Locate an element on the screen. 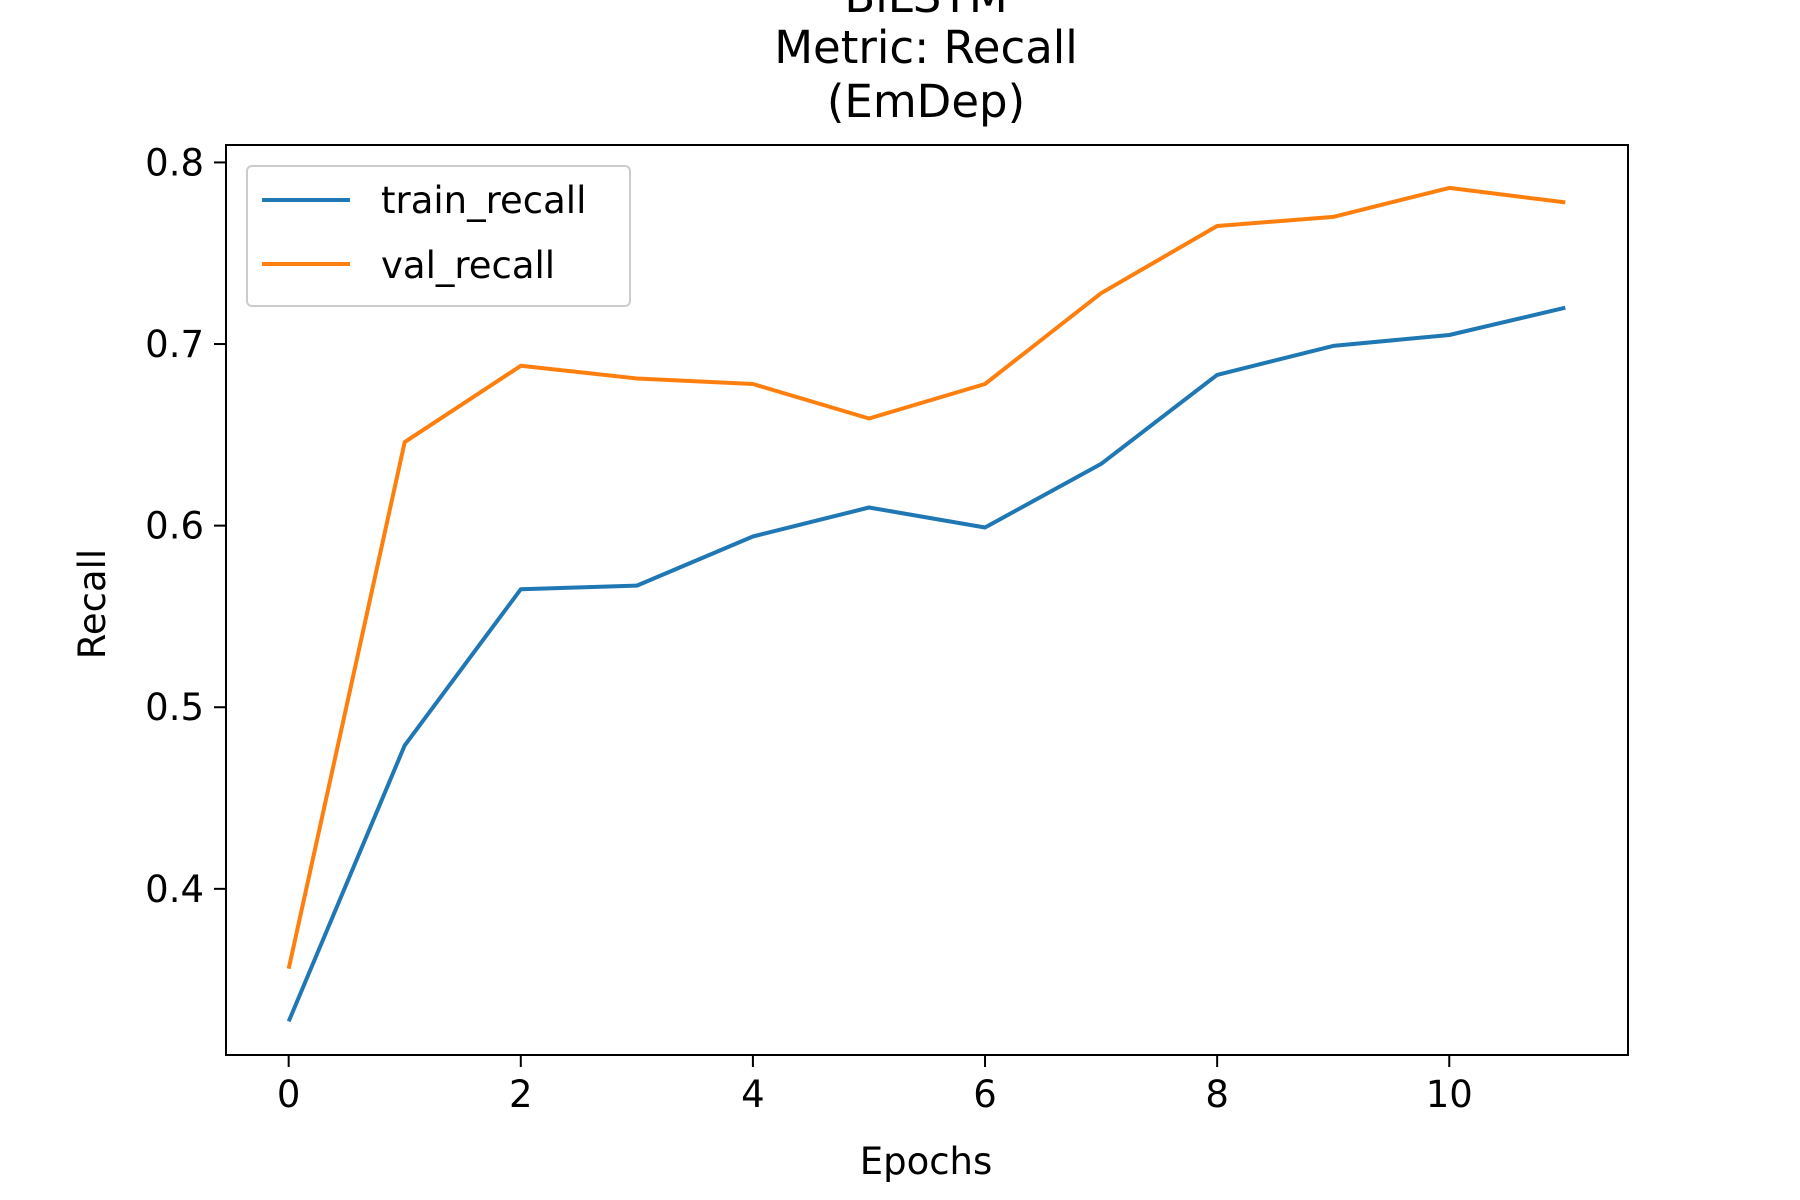 This screenshot has width=1800, height=1200. x-tick-label: 10 is located at coordinates (1449, 1094).